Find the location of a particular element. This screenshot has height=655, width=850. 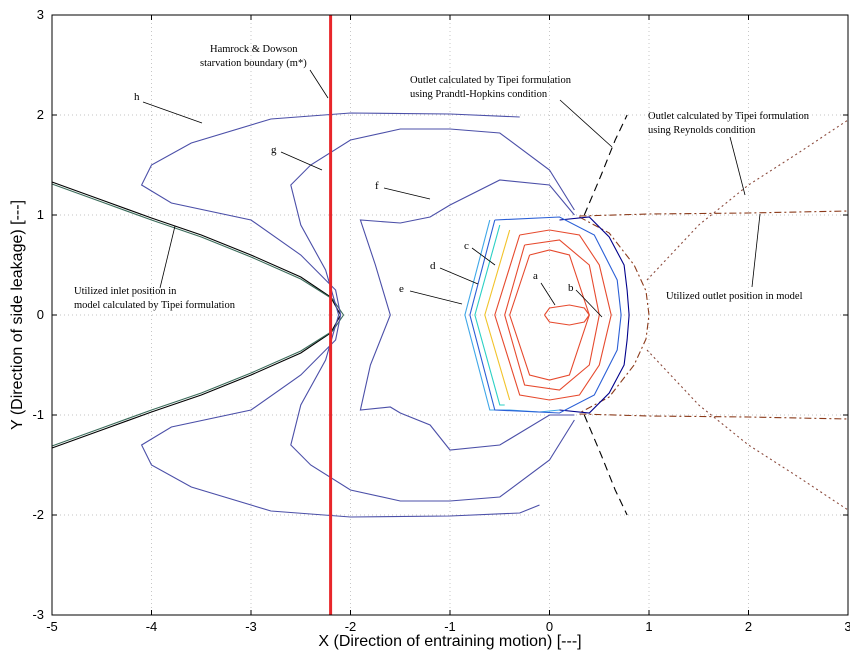

annotation-prandtl-line1: Outlet calculated by Tipei formulation is located at coordinates (491, 80).